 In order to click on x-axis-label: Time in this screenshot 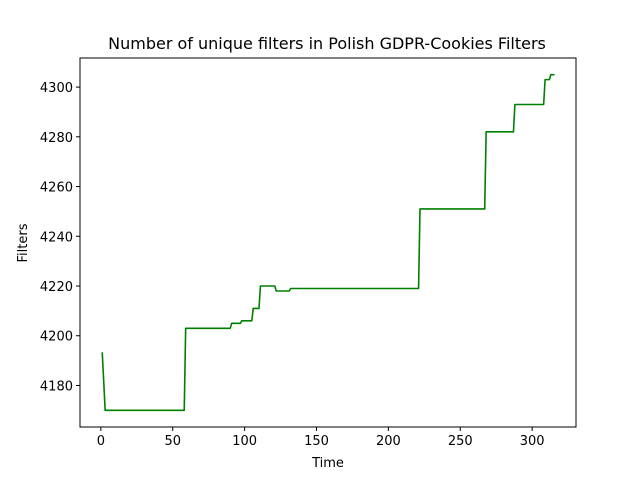, I will do `click(327, 463)`.